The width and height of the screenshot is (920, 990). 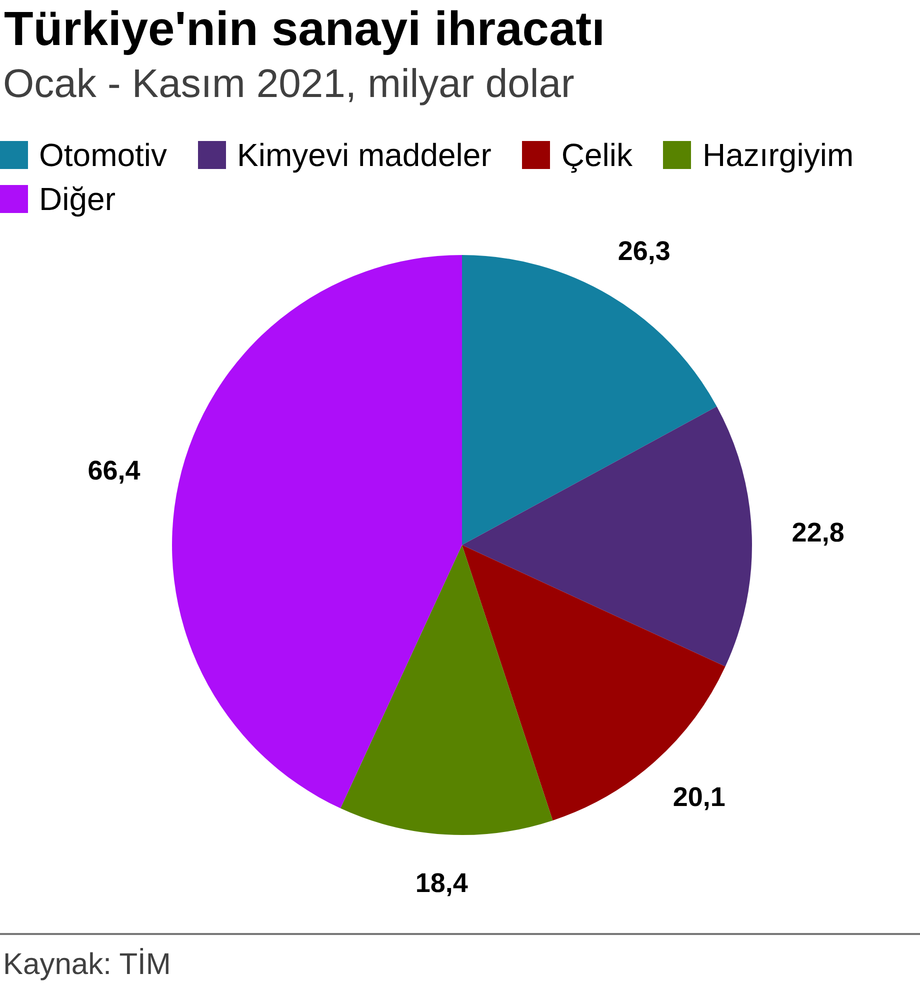 I want to click on data-label: 66,4, so click(x=114, y=471).